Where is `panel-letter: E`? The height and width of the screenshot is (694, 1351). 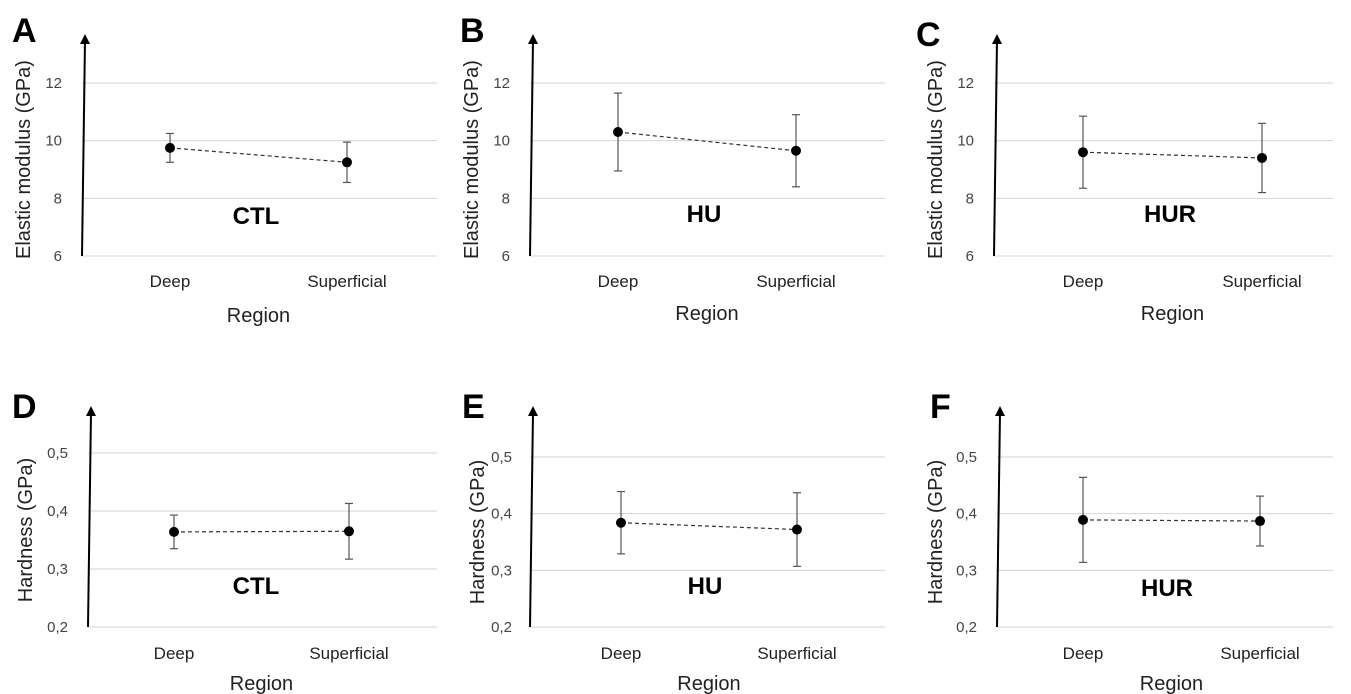
panel-letter: E is located at coordinates (473, 407).